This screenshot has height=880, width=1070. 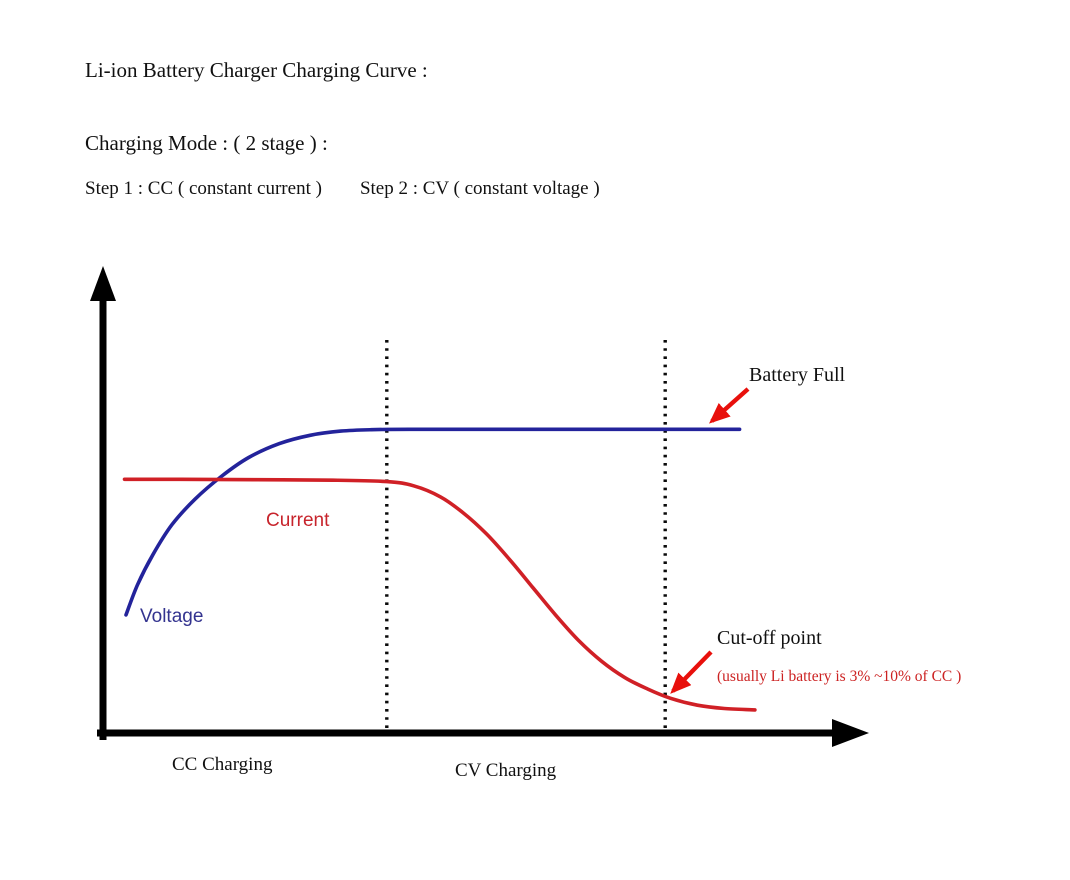 I want to click on voltage-series-label: Voltage, so click(x=172, y=616).